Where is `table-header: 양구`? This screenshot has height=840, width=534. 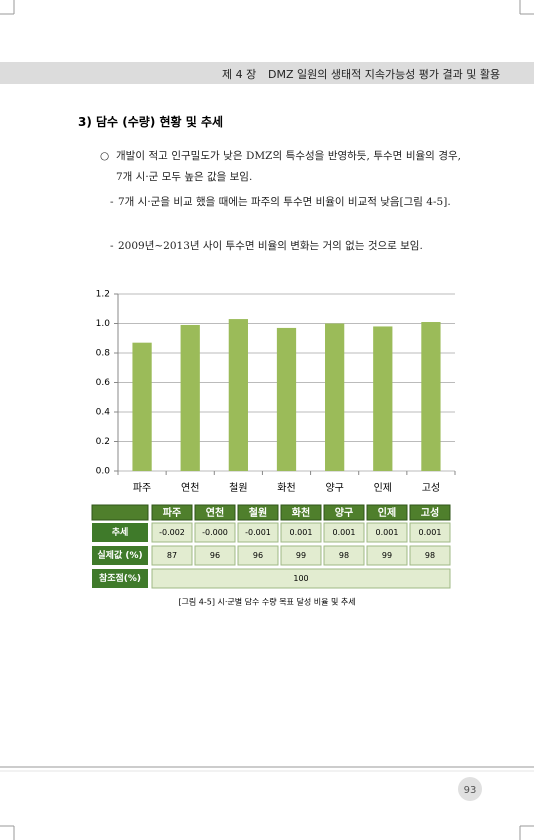
table-header: 양구 is located at coordinates (344, 513).